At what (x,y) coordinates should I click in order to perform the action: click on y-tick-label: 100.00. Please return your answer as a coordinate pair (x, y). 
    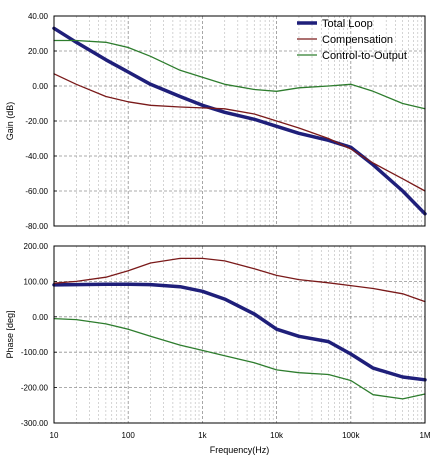
    Looking at the image, I should click on (36, 281).